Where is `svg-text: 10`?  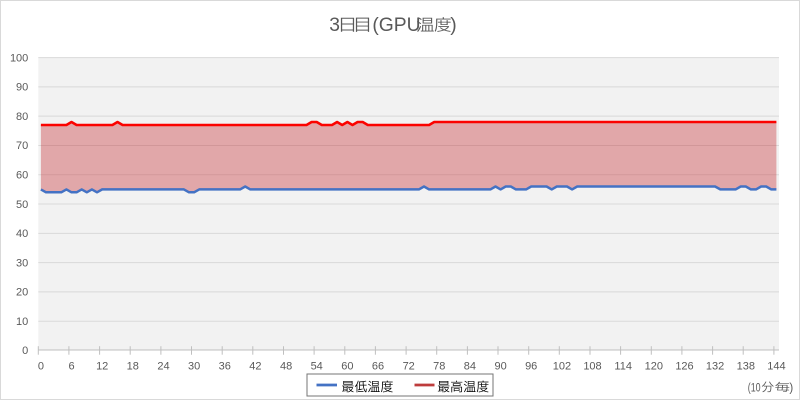
svg-text: 10 is located at coordinates (22, 322).